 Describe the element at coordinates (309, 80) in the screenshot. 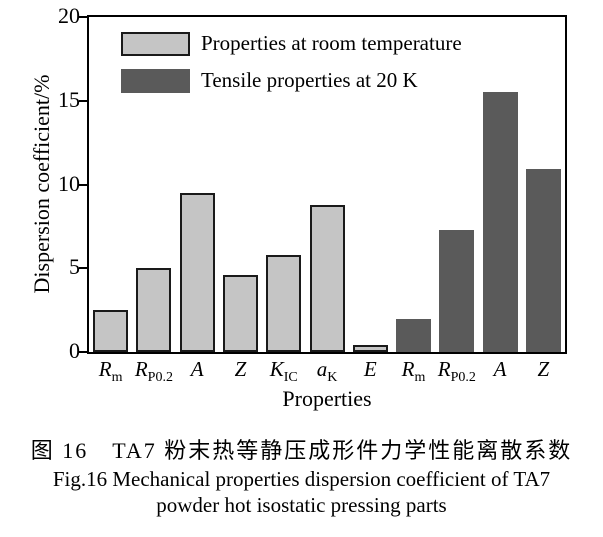

I see `legend-label: Tensile properties at 20 K` at that location.